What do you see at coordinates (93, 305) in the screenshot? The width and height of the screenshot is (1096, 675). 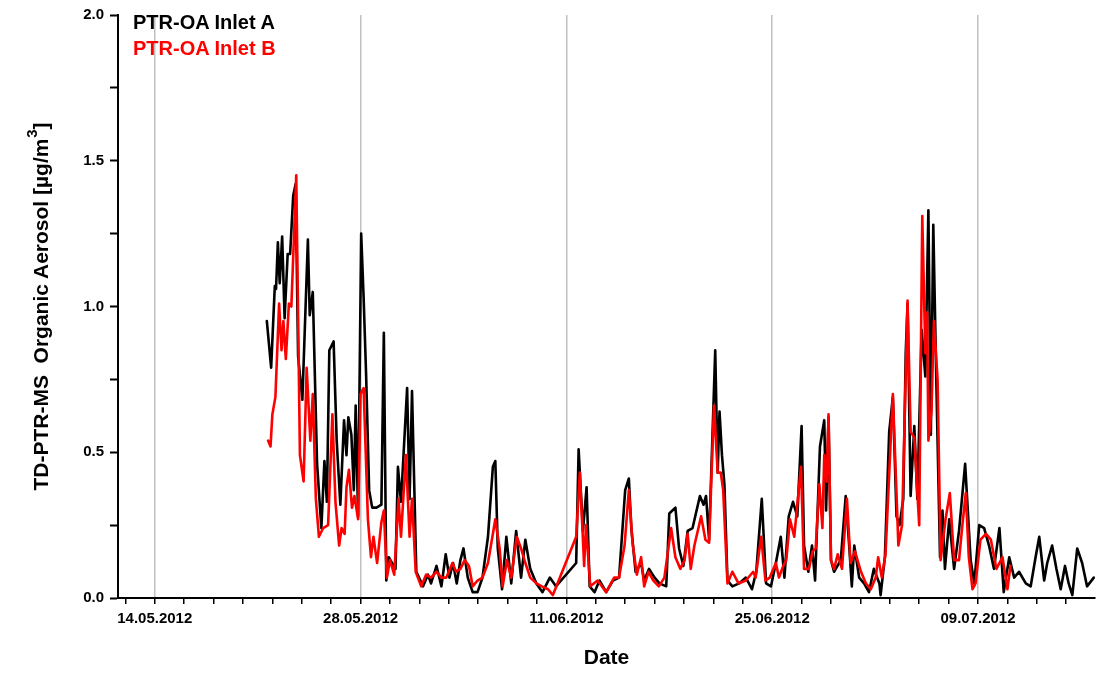 I see `y-tick-label: 1.0` at bounding box center [93, 305].